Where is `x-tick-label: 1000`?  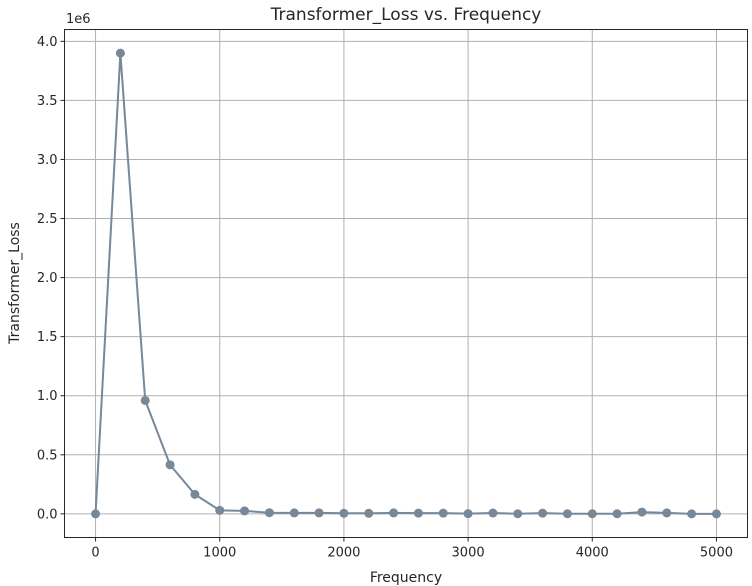
x-tick-label: 1000 is located at coordinates (219, 553).